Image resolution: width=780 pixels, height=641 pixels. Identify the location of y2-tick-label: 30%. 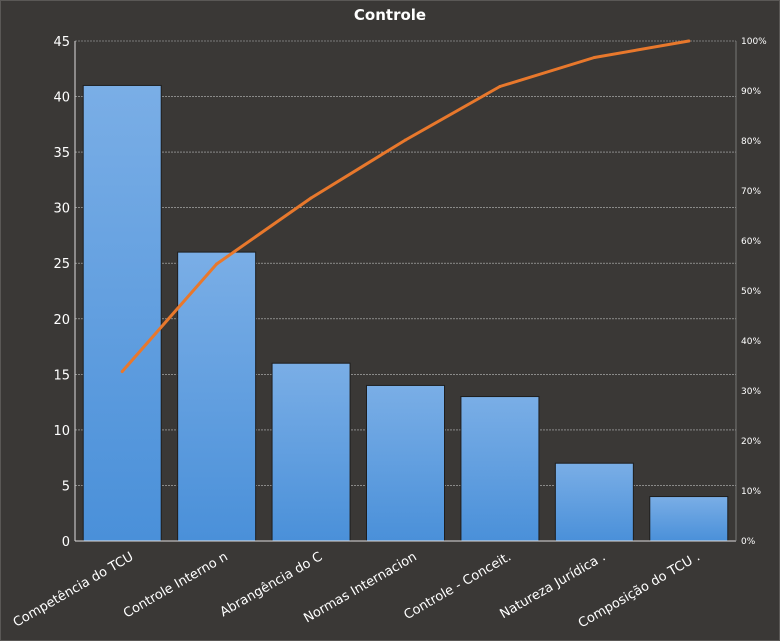
(751, 392).